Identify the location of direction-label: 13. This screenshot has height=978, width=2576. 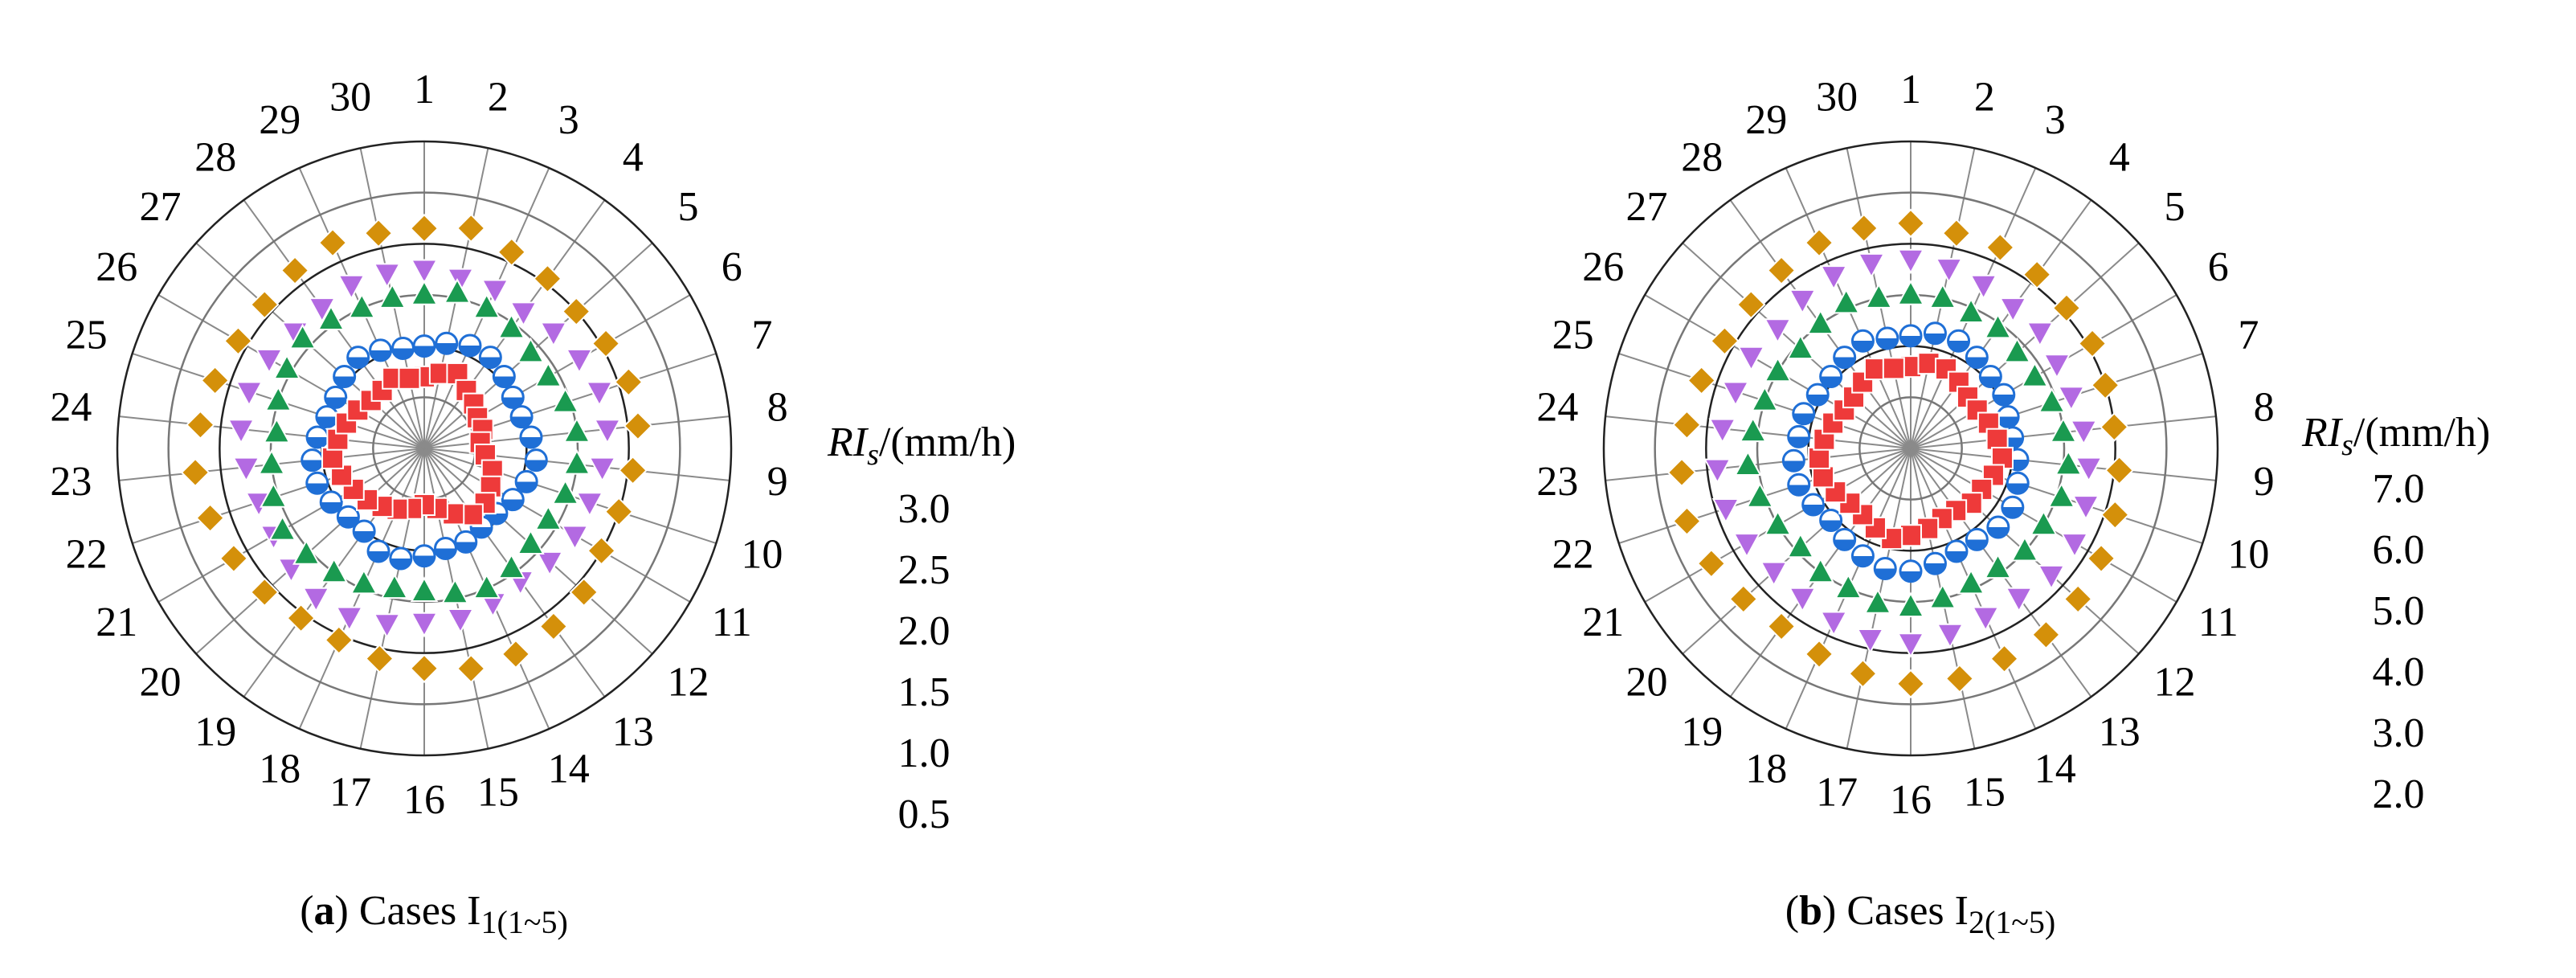
(2120, 732).